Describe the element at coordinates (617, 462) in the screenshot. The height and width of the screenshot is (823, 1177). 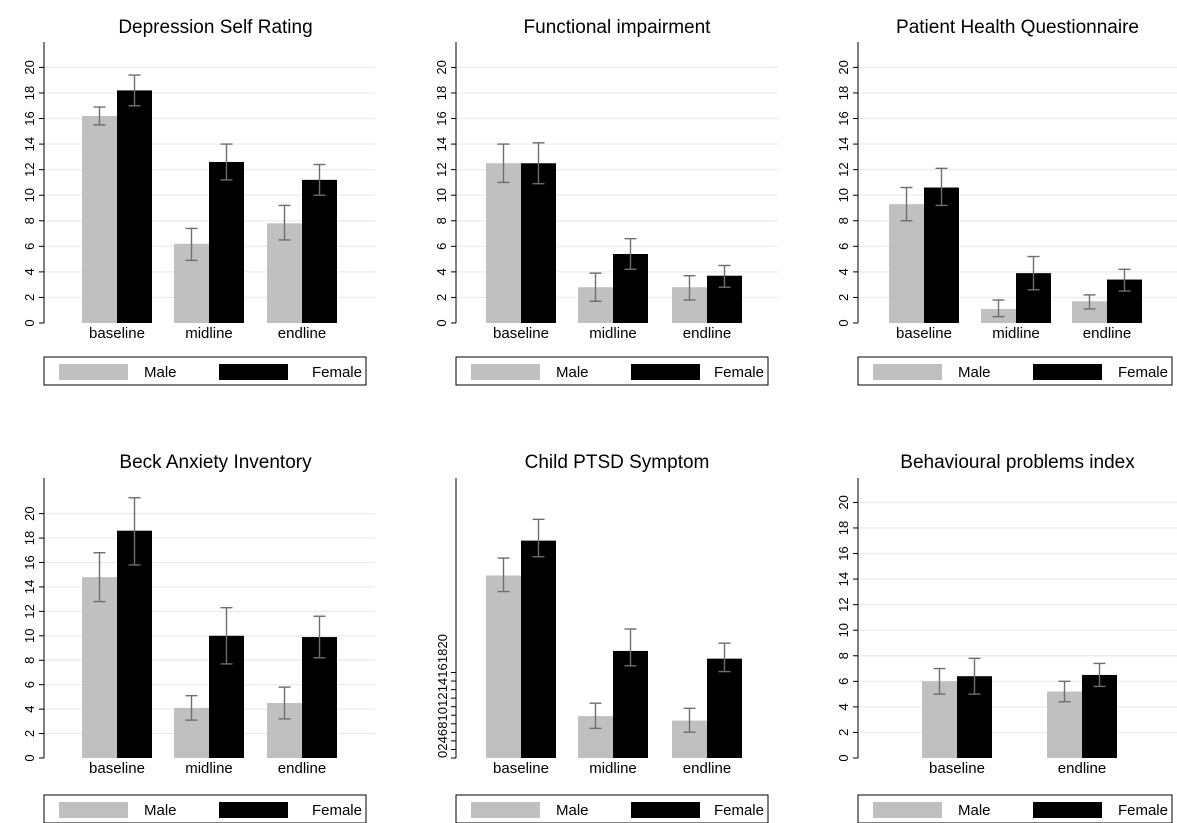
I see `chart-title: Child PTSD Symptom` at that location.